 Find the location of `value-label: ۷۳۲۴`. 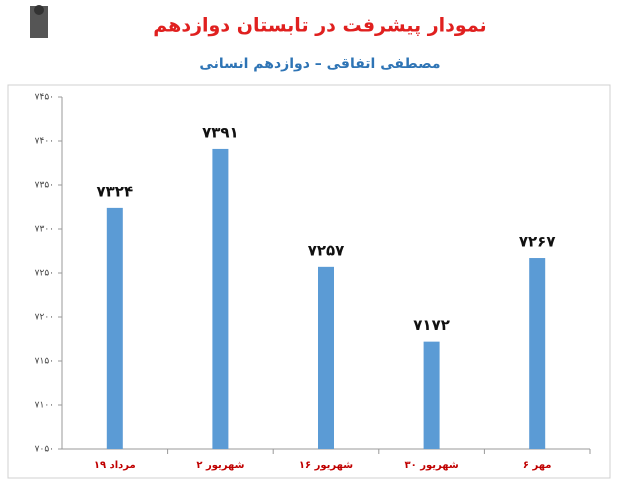

value-label: ۷۳۲۴ is located at coordinates (114, 191).